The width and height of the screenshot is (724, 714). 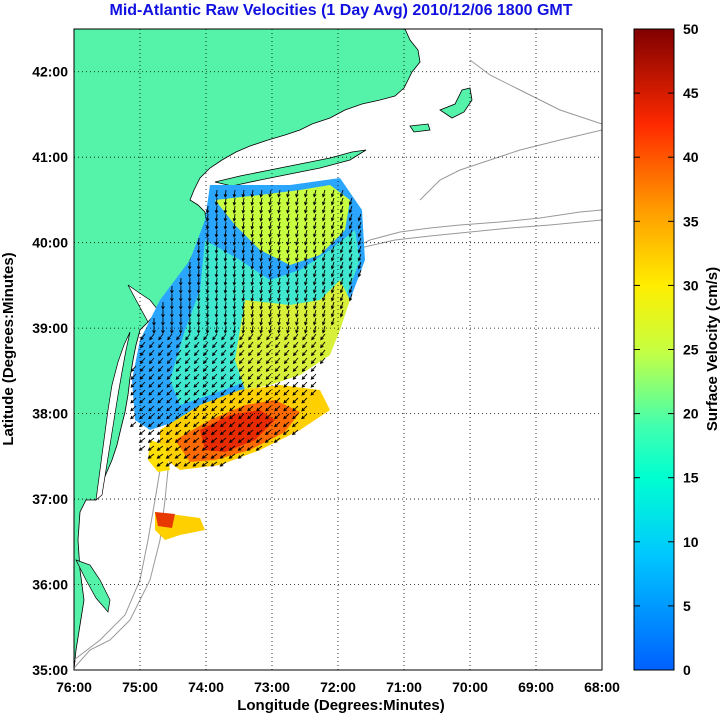 I want to click on y-tick-label: 38:00, so click(x=50, y=414).